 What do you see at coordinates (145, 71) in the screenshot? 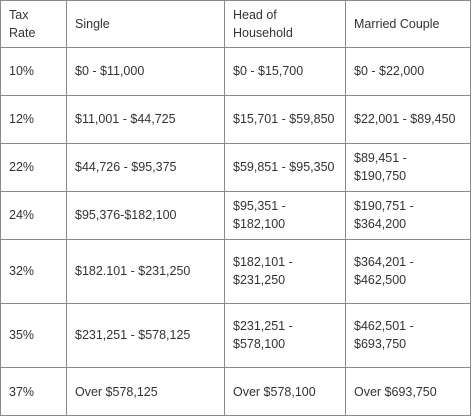
I see `cell-single: $0 - $11,000` at bounding box center [145, 71].